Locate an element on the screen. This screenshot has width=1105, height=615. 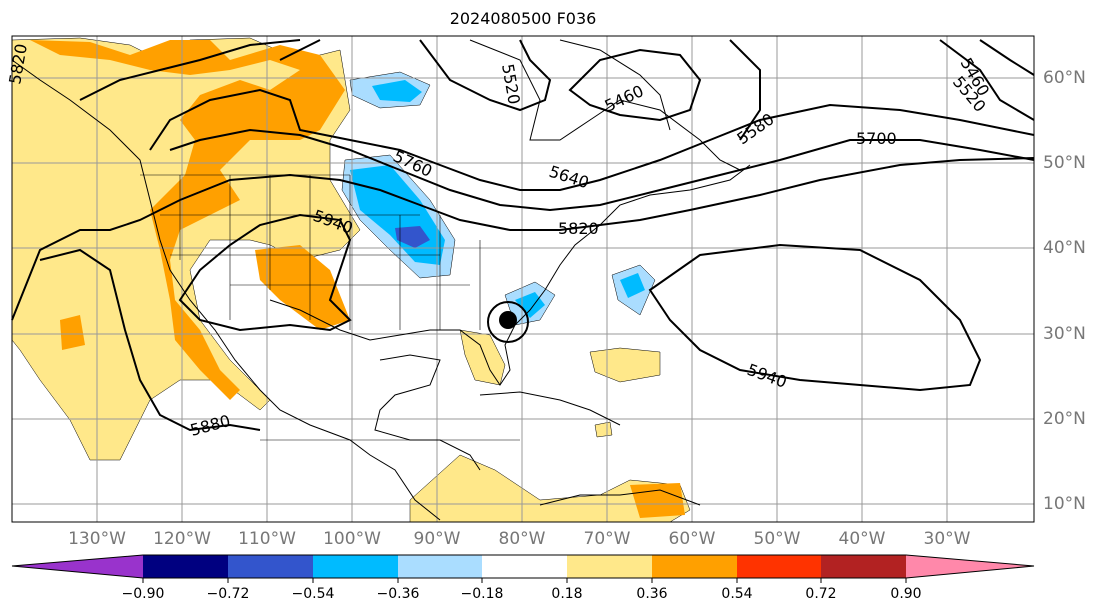
state-borders is located at coordinates (330, 307).